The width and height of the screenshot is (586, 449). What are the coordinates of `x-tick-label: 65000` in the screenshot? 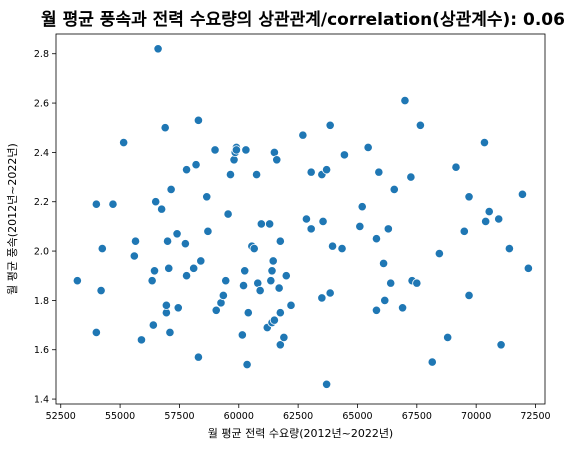 It's located at (357, 416).